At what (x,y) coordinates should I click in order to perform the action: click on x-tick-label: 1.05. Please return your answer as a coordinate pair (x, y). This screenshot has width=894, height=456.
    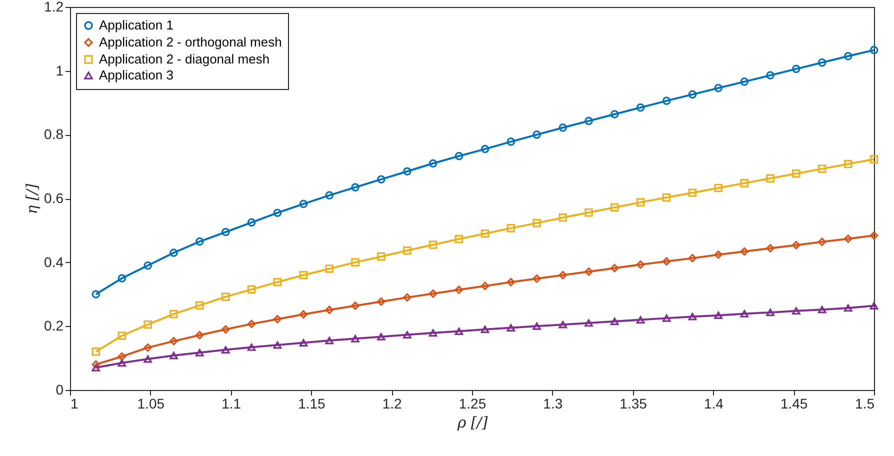
    Looking at the image, I should click on (151, 404).